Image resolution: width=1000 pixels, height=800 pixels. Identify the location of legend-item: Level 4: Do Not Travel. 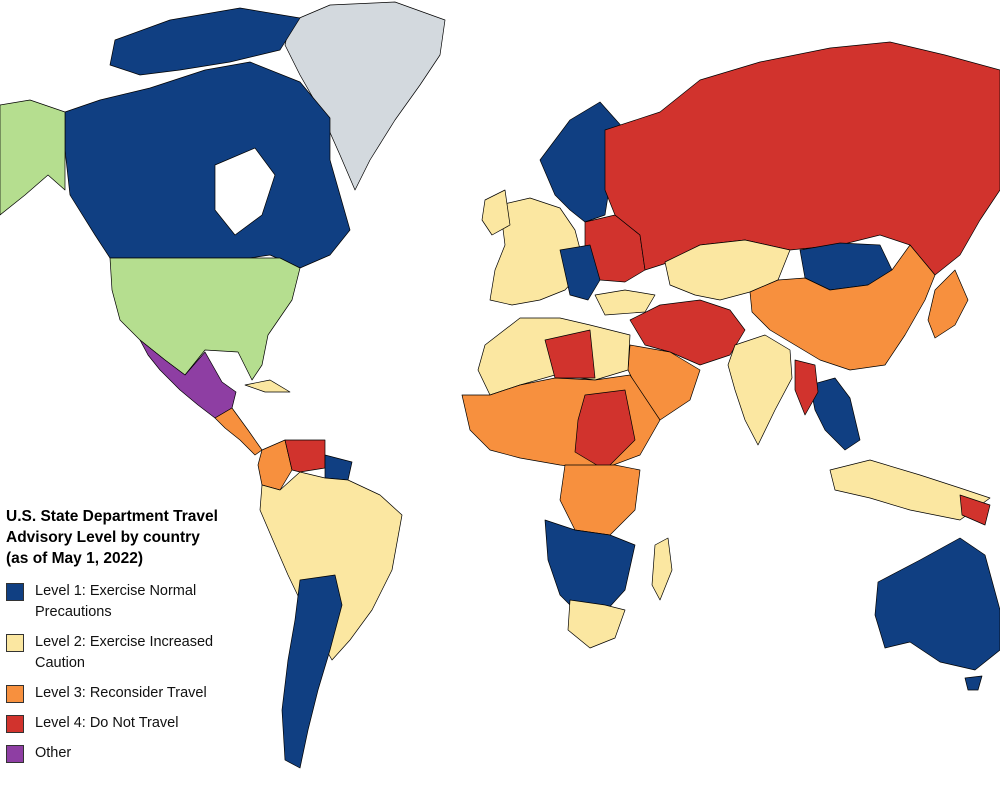
(113, 723).